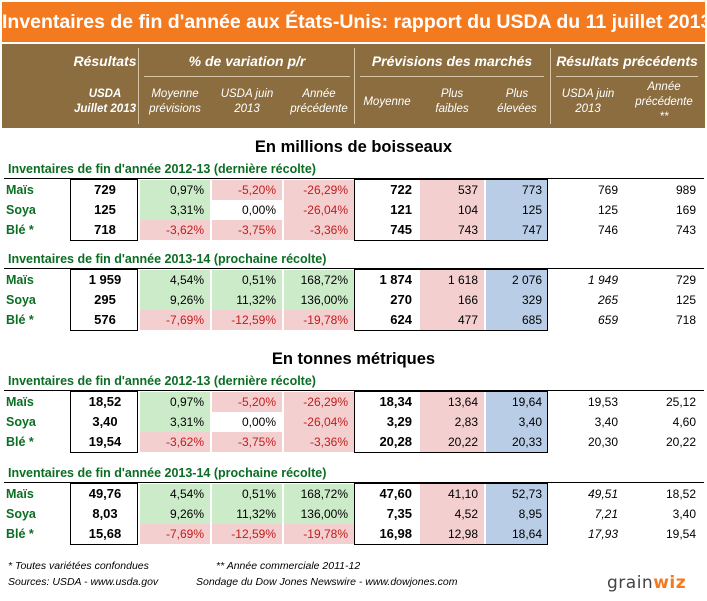 The width and height of the screenshot is (707, 601). Describe the element at coordinates (319, 534) in the screenshot. I see `cell-wheat-previous-year-change: -19,78%` at that location.